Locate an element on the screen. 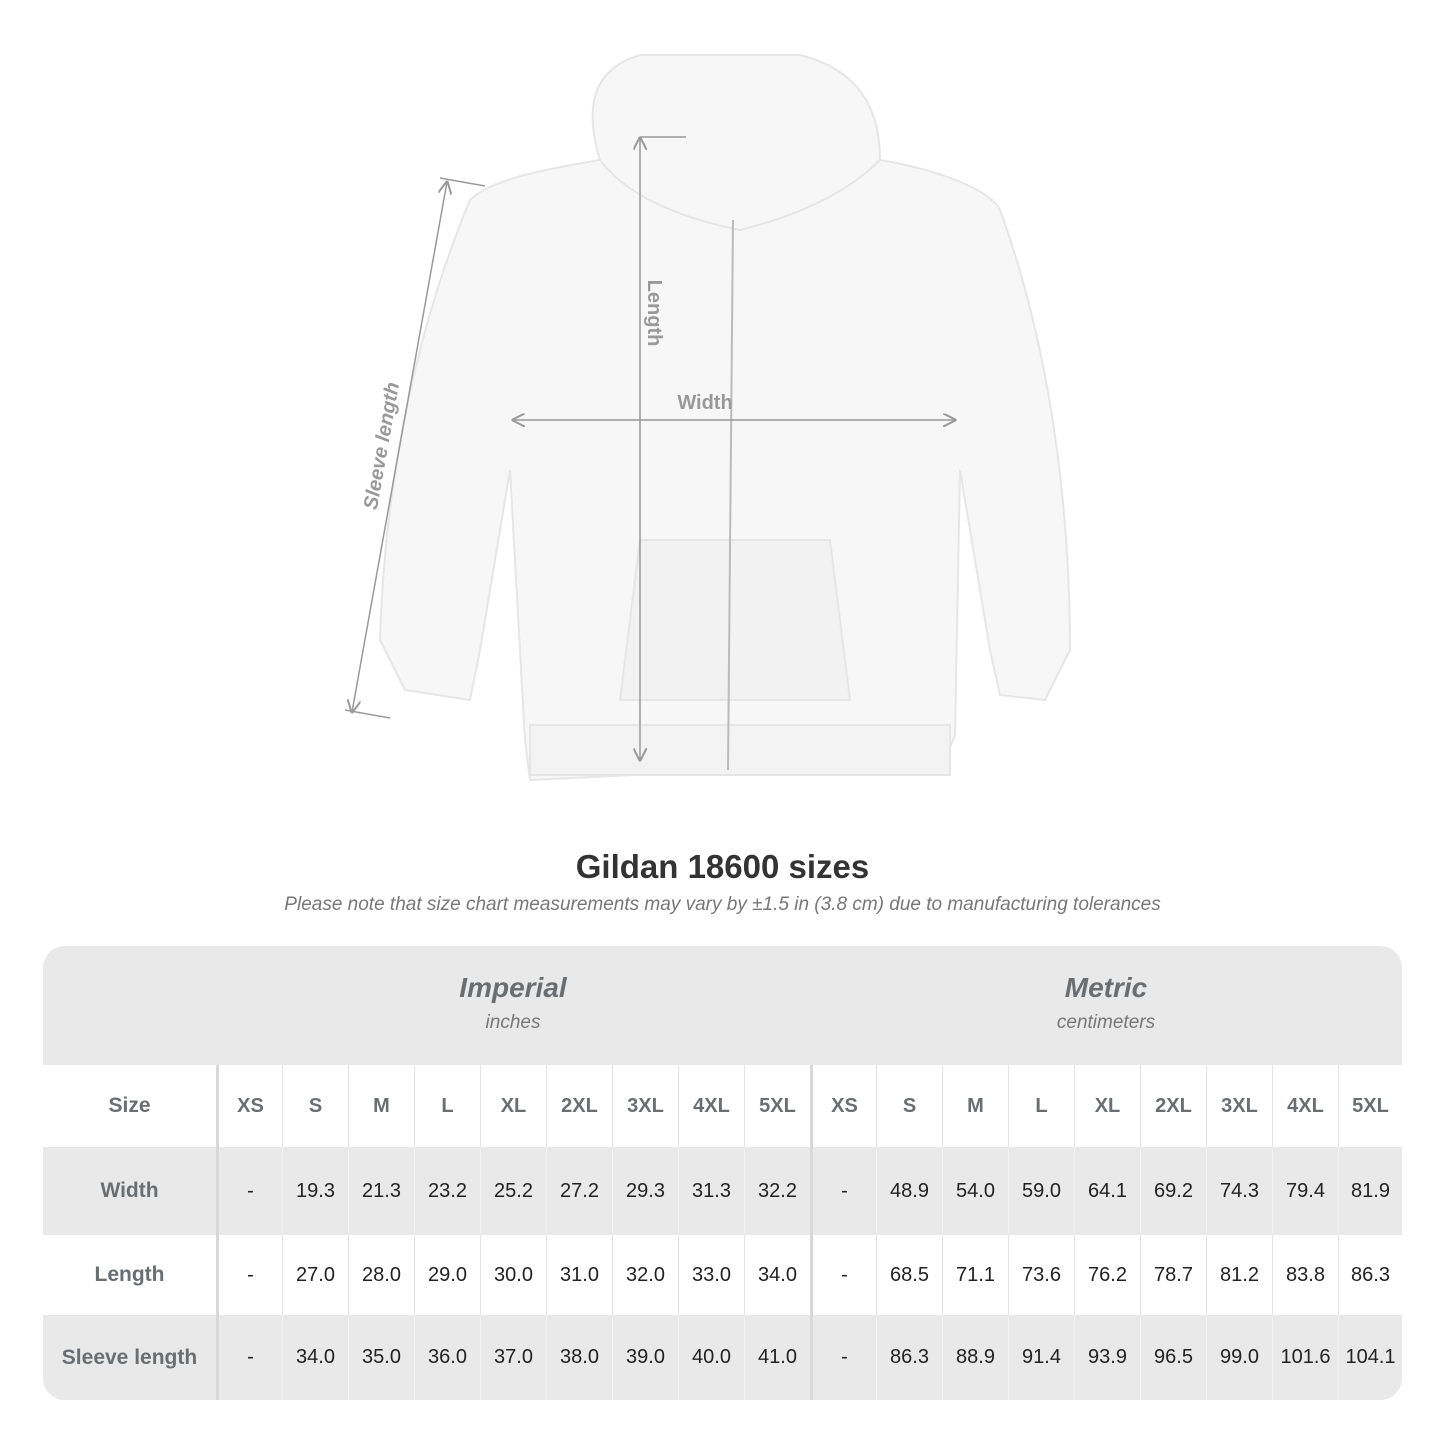 This screenshot has width=1445, height=1445. imperial-value-cell: 25.2 is located at coordinates (513, 1191).